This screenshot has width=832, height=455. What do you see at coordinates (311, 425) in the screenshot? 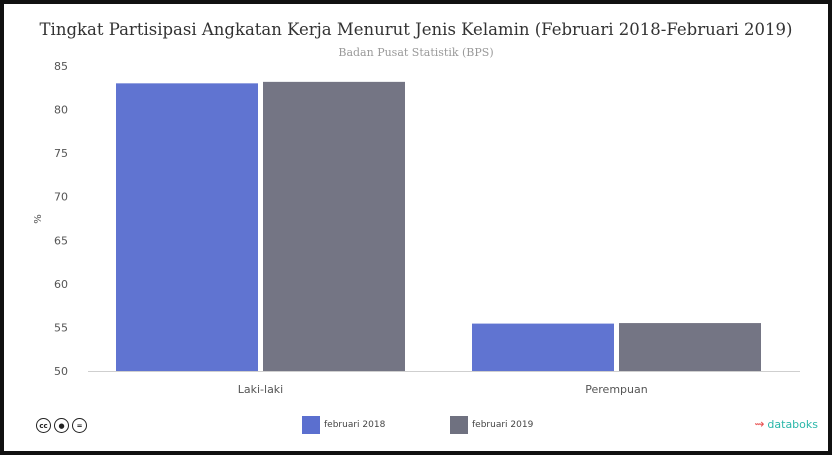
I see `legend-swatch-februari-2018` at bounding box center [311, 425].